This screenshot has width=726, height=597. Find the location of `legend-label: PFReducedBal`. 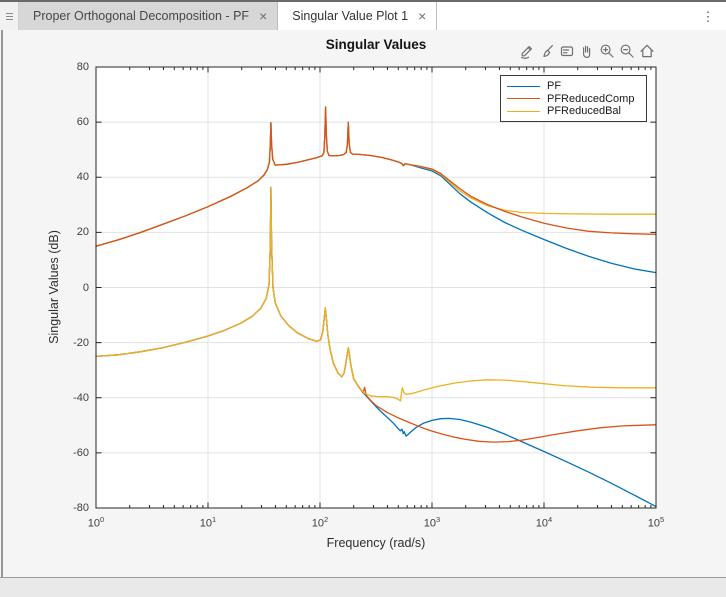

legend-label: PFReducedBal is located at coordinates (584, 111).